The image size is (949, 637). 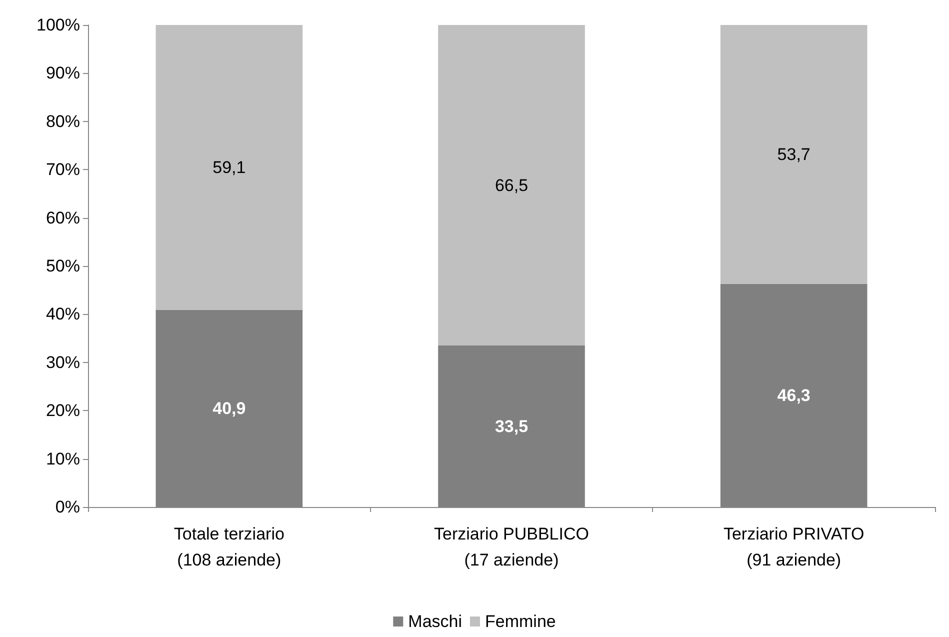 I want to click on y-tick-label: 90%, so click(x=63, y=73).